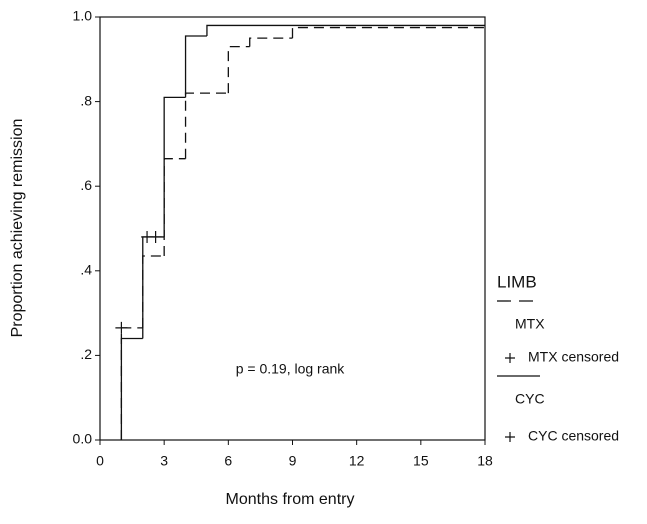 The width and height of the screenshot is (647, 524). What do you see at coordinates (100, 461) in the screenshot?
I see `x-tick-label: 0` at bounding box center [100, 461].